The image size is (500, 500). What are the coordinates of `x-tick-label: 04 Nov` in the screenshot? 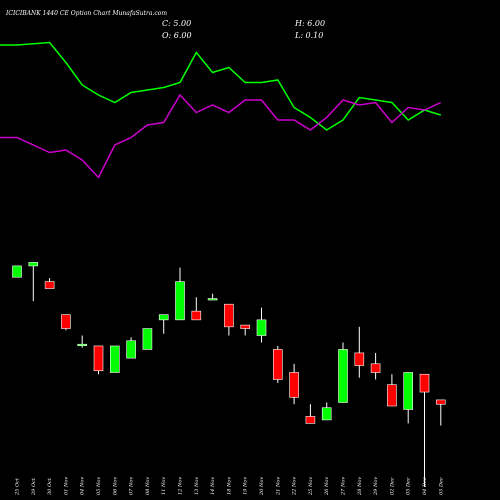 It's located at (83, 486).